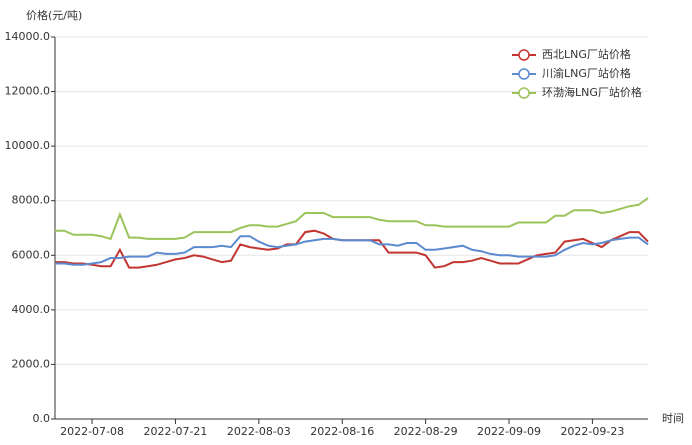 The height and width of the screenshot is (445, 692). What do you see at coordinates (28, 91) in the screenshot?
I see `y-tick-label: 12000.0` at bounding box center [28, 91].